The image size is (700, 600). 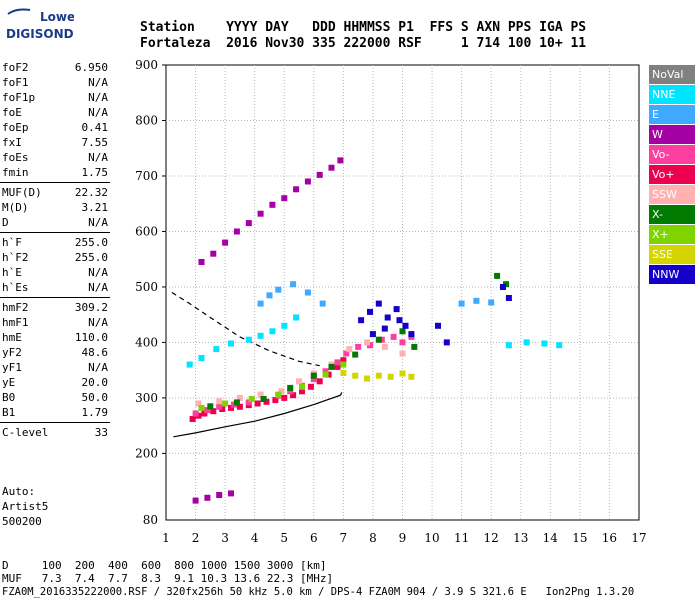 What do you see at coordinates (55, 127) in the screenshot?
I see `param-row: foEp 0.41` at bounding box center [55, 127].